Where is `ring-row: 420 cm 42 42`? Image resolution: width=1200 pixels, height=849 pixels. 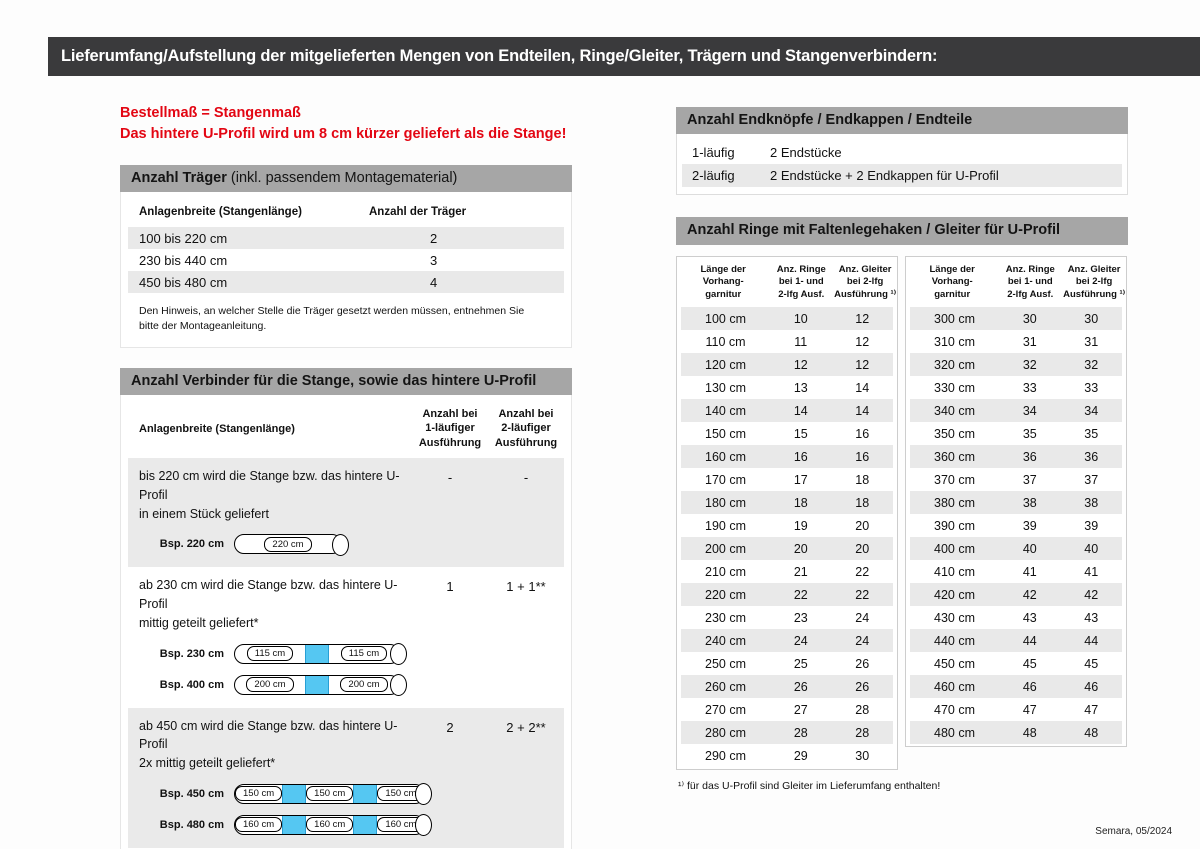
ring-row: 420 cm 42 42 is located at coordinates (1016, 595).